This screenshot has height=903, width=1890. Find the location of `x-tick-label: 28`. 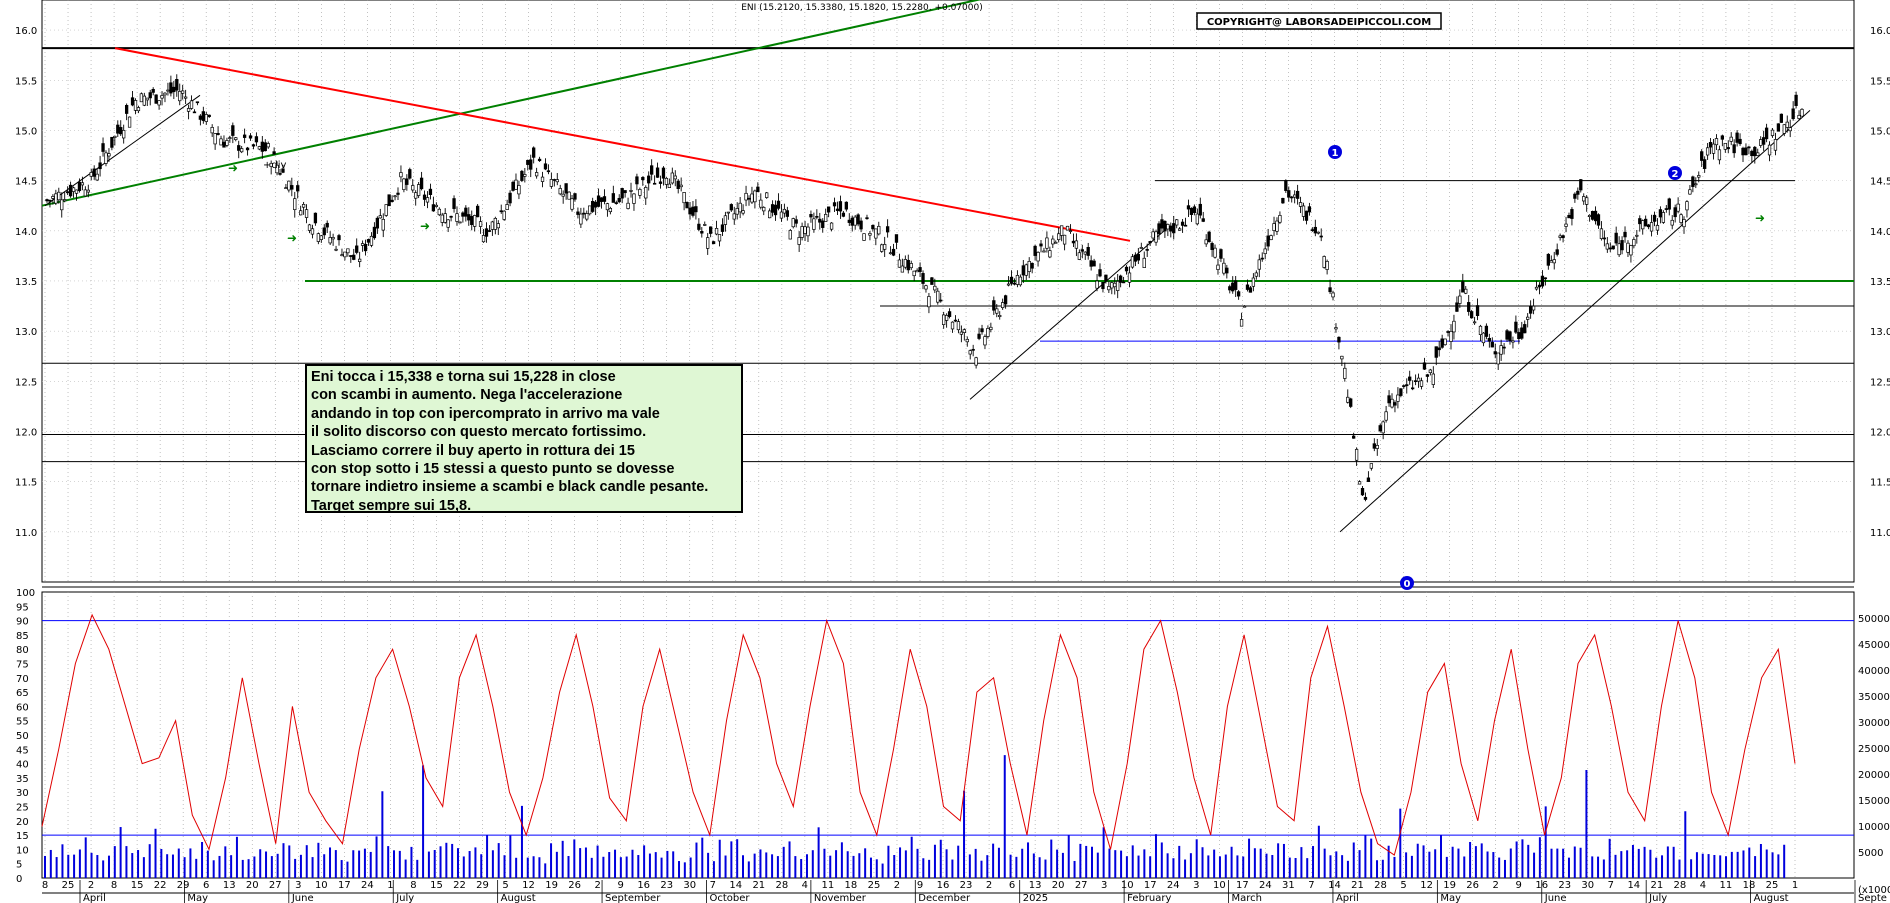

x-tick-label: 28 is located at coordinates (1680, 885).